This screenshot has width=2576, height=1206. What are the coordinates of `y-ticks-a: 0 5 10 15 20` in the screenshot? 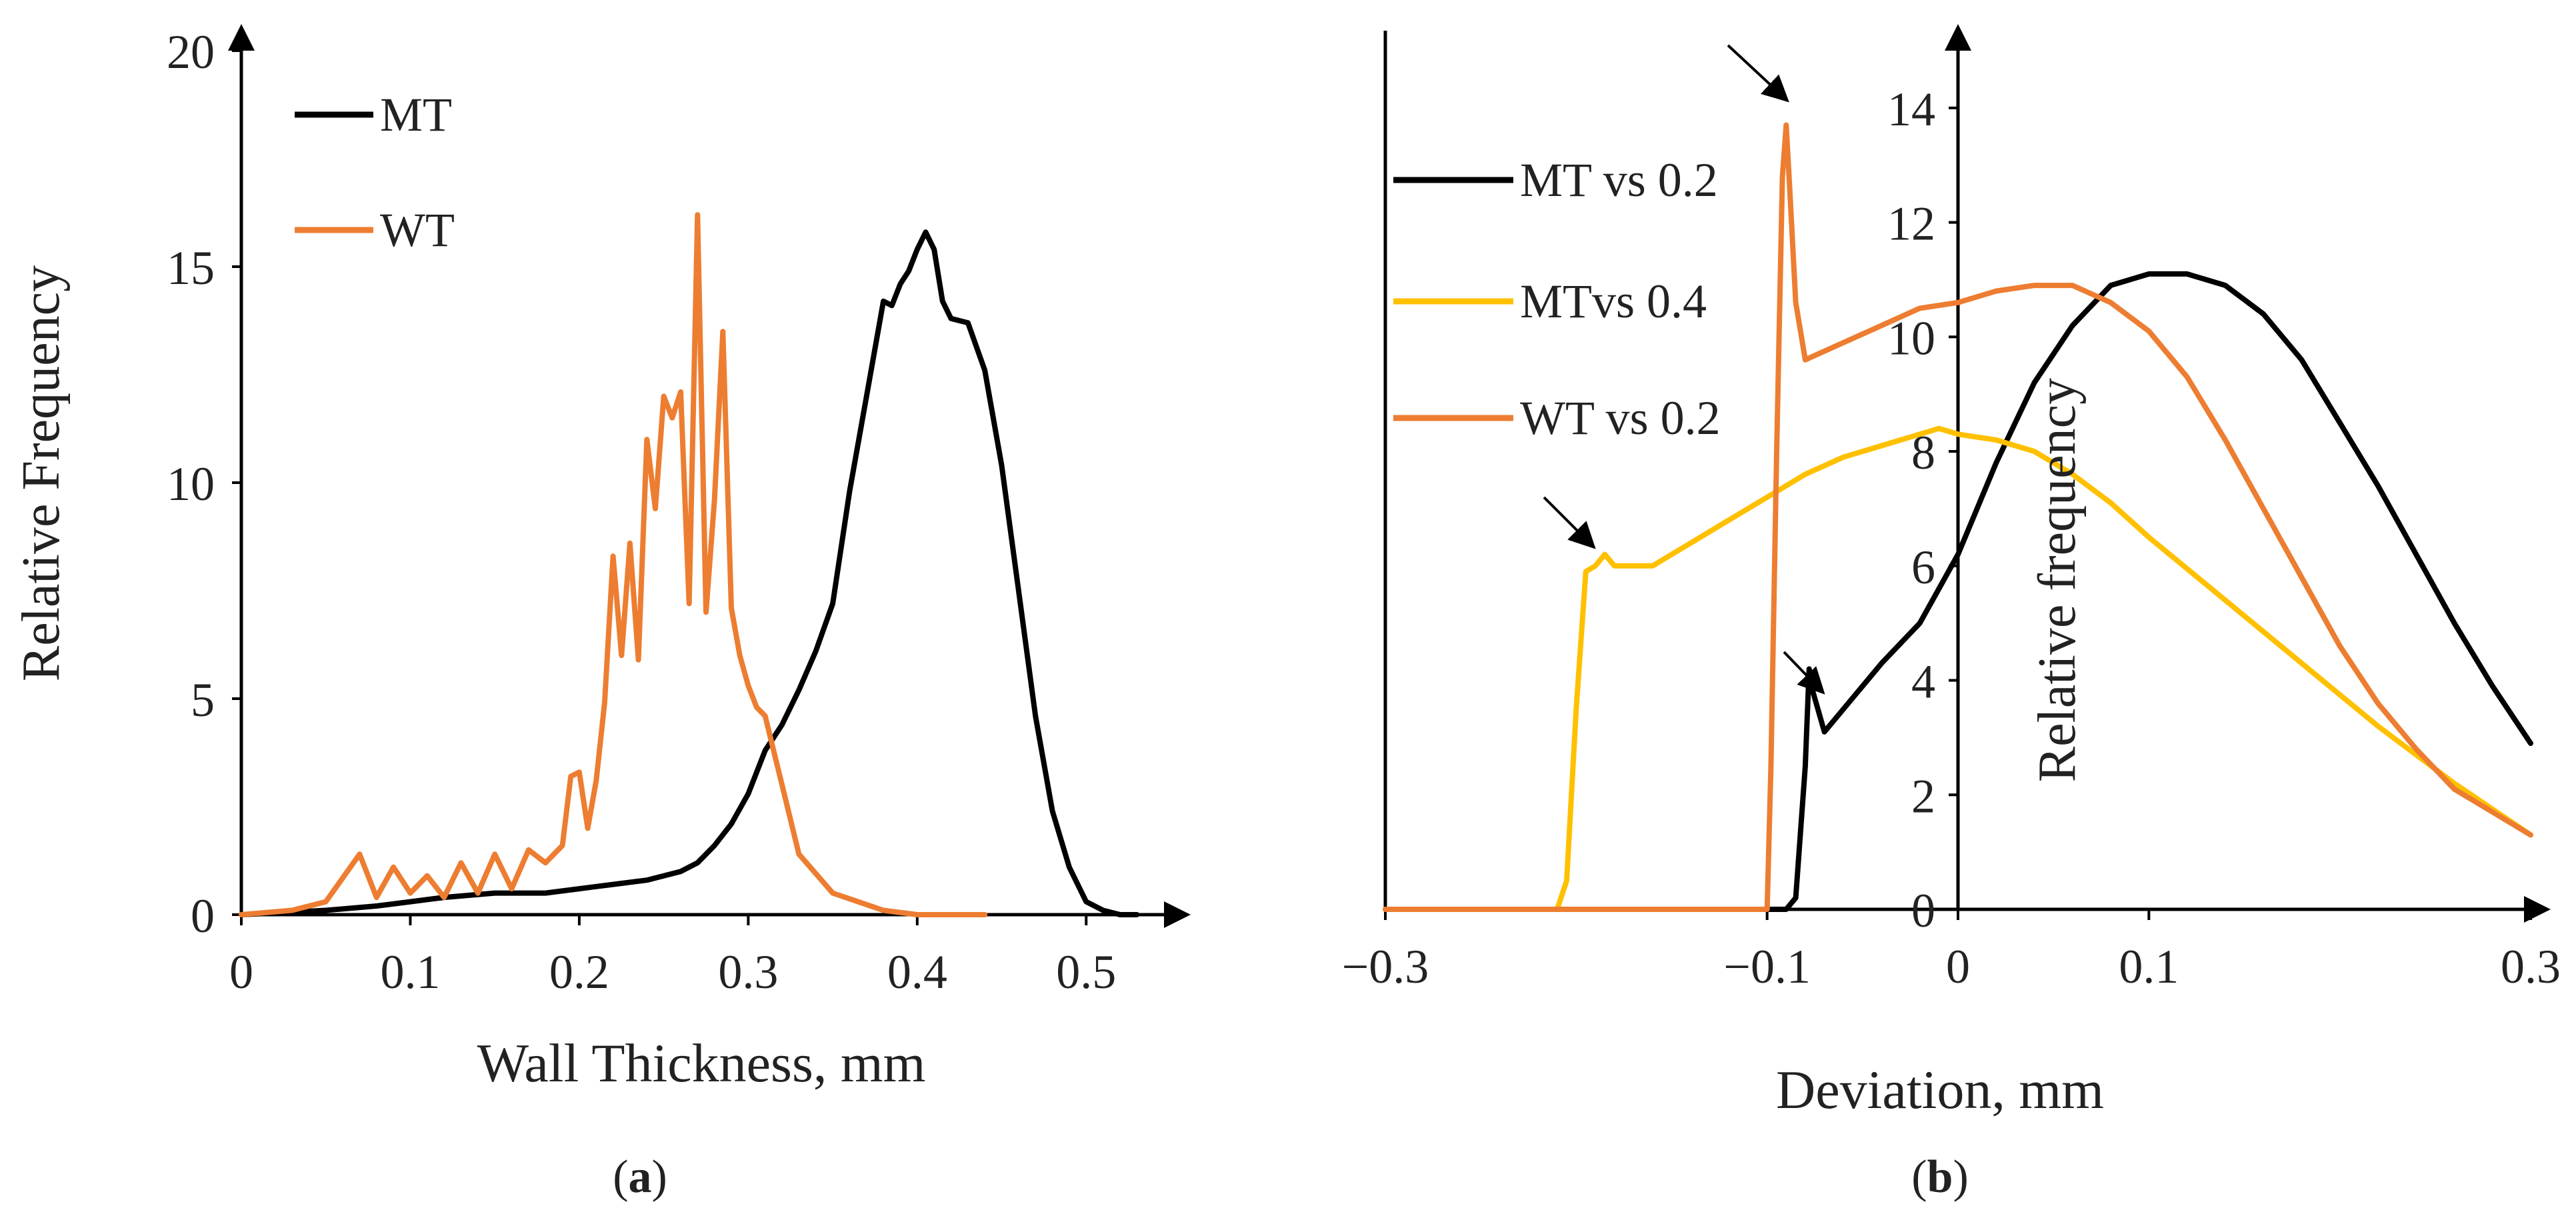 It's located at (204, 484).